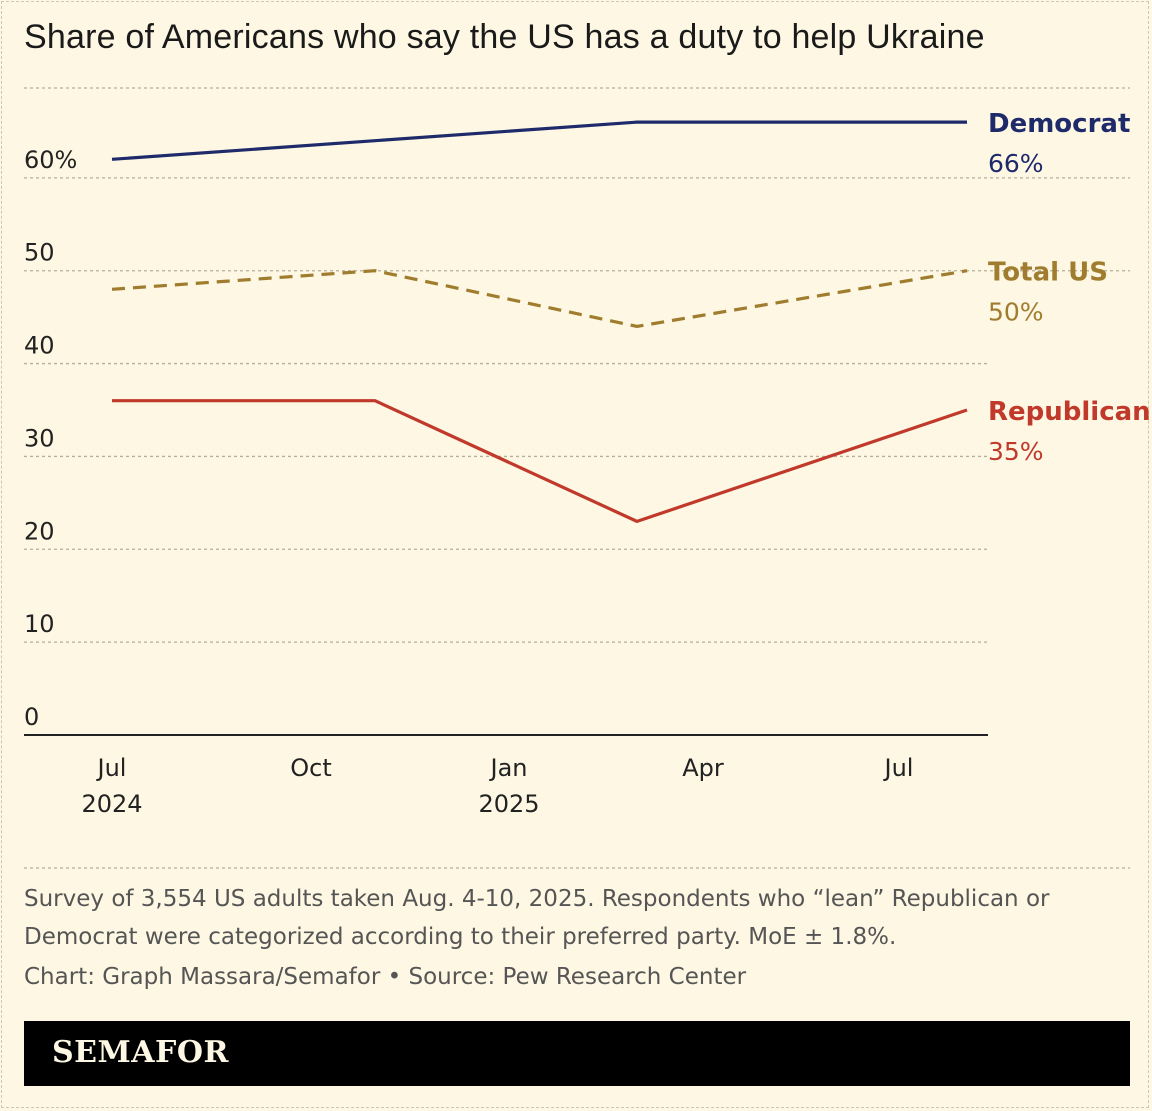  I want to click on footer-bar: SEMAFOR, so click(577, 1053).